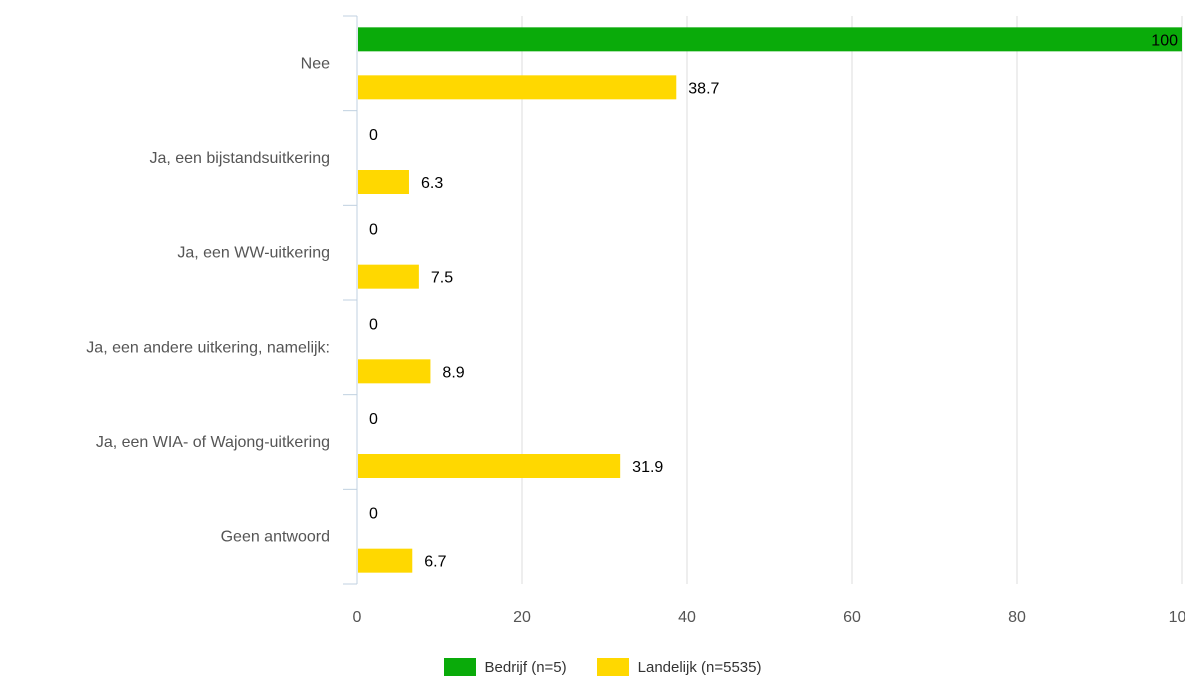 Image resolution: width=1185 pixels, height=691 pixels. Describe the element at coordinates (592, 667) in the screenshot. I see `legend: Bedrijf (n=5) Landelijk (n=5535)` at that location.